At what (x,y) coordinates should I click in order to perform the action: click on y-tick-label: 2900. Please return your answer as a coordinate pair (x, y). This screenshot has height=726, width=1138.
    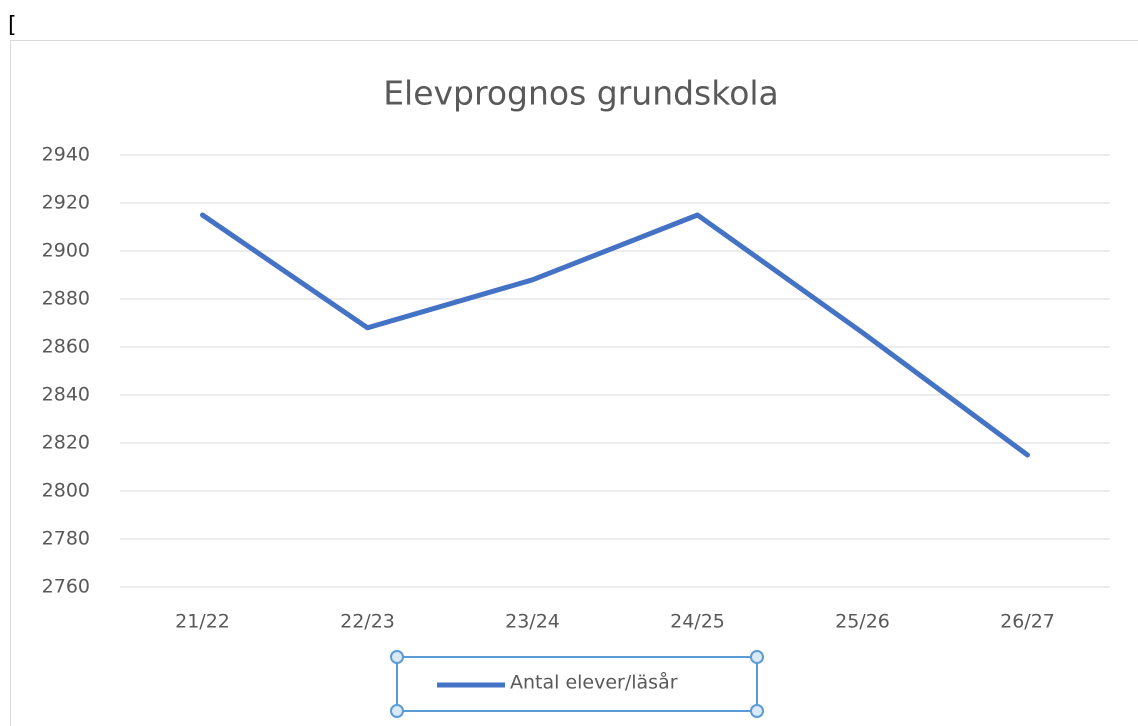
    Looking at the image, I should click on (66, 251).